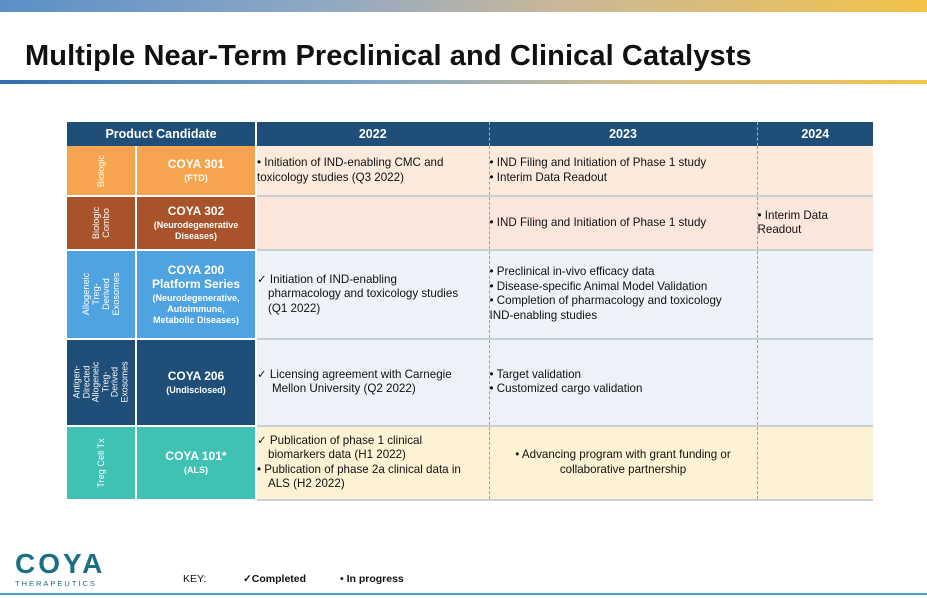  Describe the element at coordinates (196, 172) in the screenshot. I see `product-name-coya-301: COYA 301 (FTD)` at that location.